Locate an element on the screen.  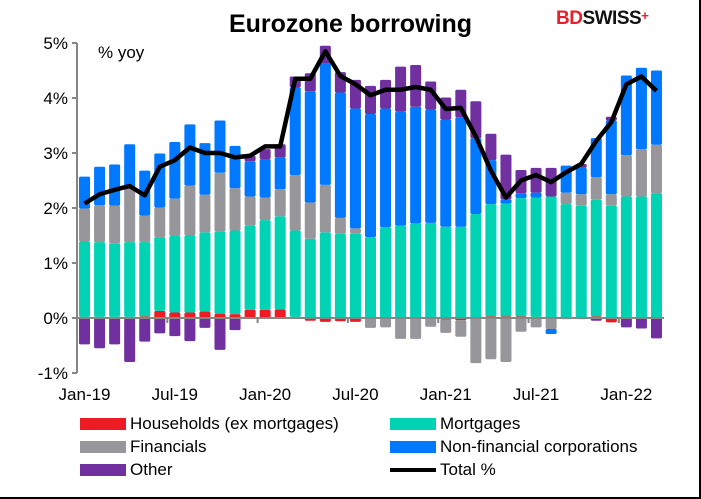
x-tick-label: Jan-19 is located at coordinates (85, 394).